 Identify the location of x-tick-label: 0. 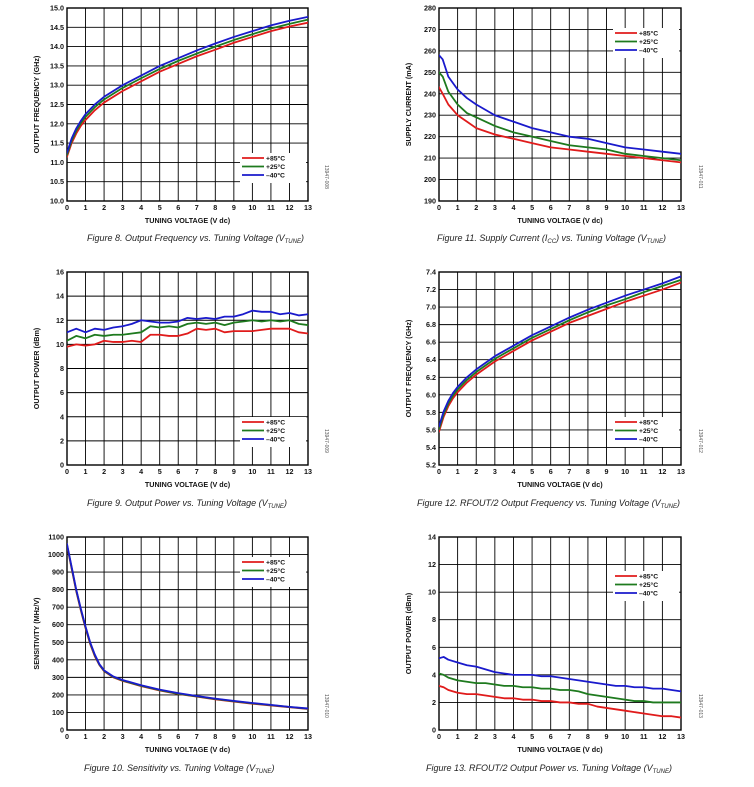
(67, 471).